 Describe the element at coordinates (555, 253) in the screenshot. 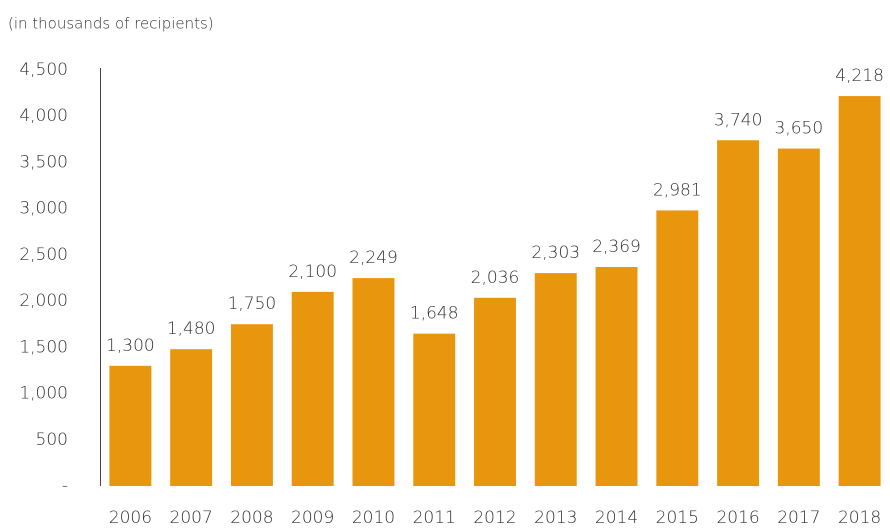

I see `value-label: 2,303` at that location.